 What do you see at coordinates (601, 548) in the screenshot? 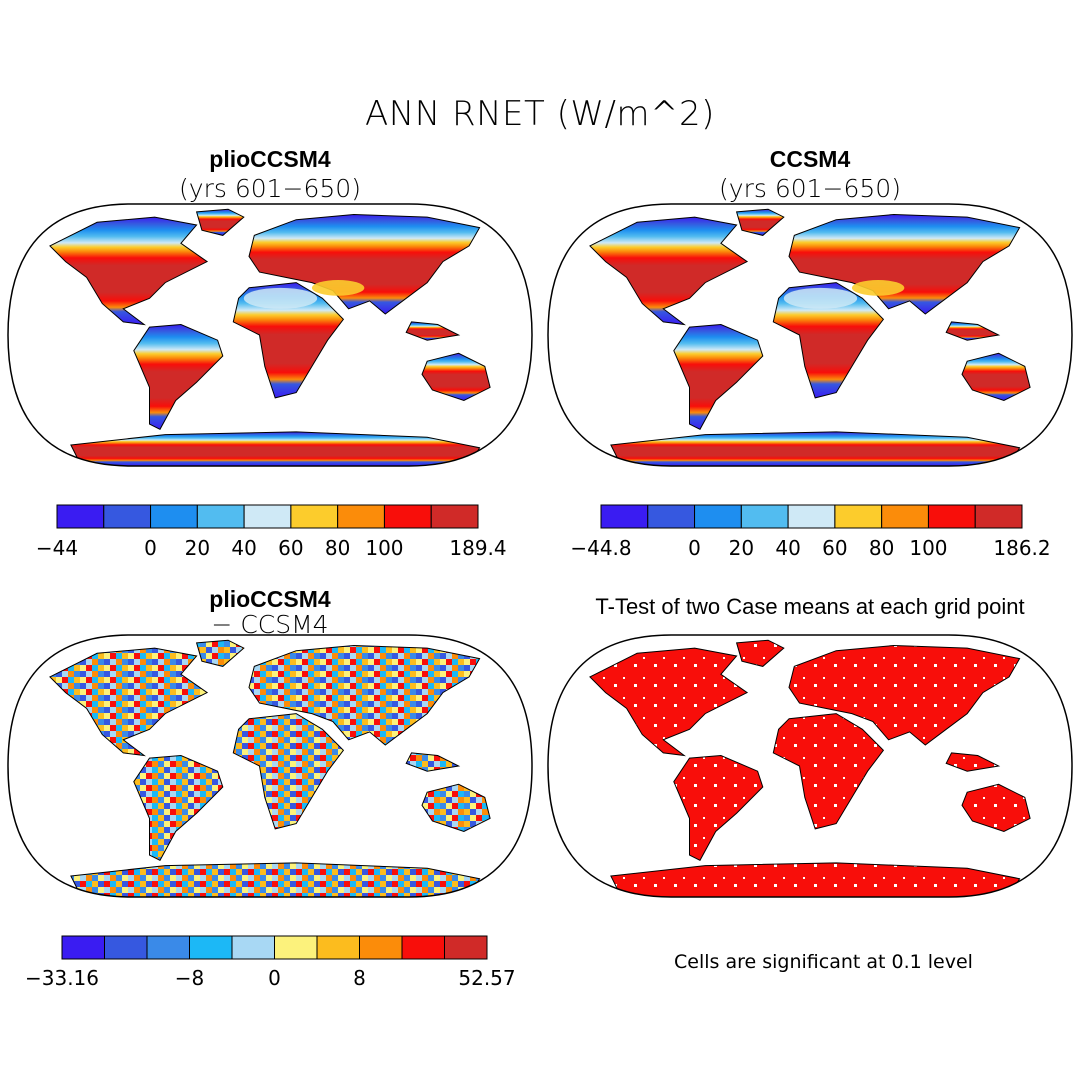
I see `colorbar-tick-label: −44.8` at bounding box center [601, 548].